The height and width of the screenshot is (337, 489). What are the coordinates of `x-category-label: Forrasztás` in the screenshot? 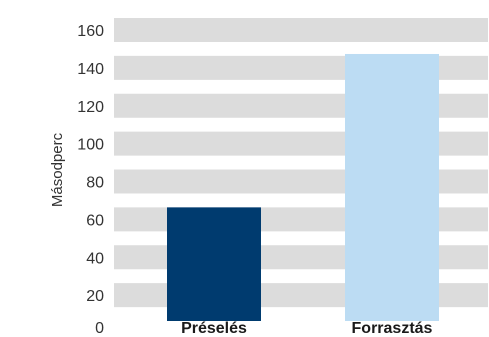 It's located at (392, 328).